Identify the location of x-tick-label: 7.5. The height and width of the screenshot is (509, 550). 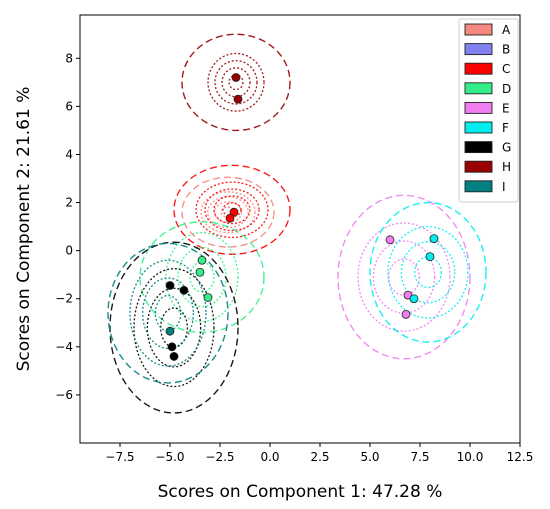
(419, 457).